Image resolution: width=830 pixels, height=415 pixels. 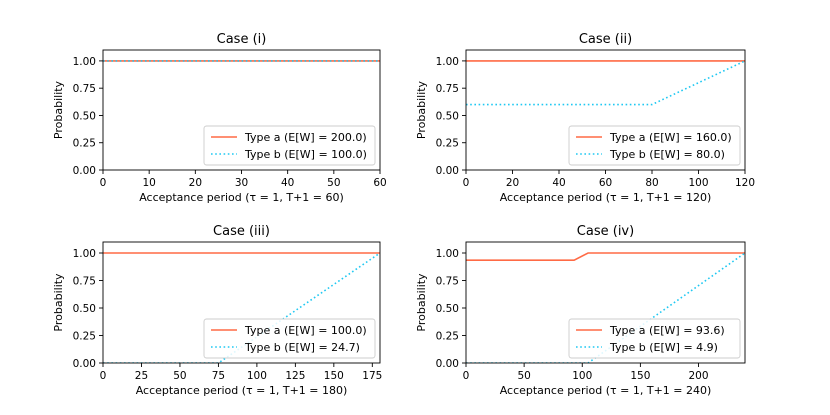 I want to click on legend-entry: Type b (E[W] = 4.9), so click(x=663, y=347).